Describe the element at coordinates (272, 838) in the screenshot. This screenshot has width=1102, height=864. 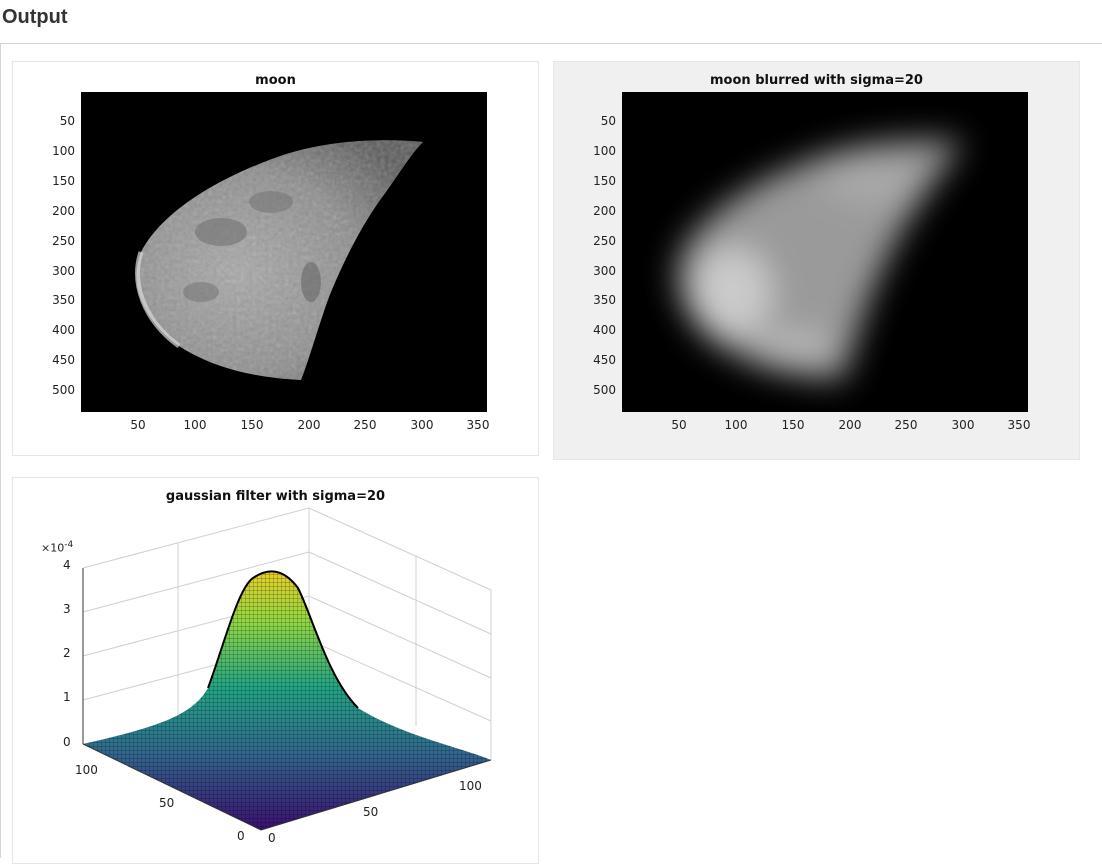
I see `x-tick: 0` at that location.